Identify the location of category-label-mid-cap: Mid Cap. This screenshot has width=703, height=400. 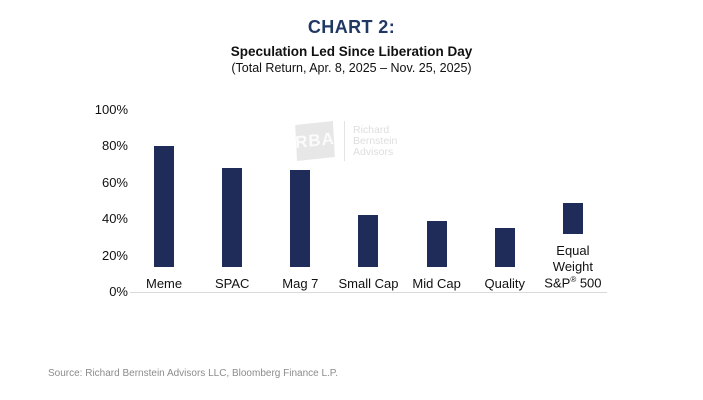
(436, 283).